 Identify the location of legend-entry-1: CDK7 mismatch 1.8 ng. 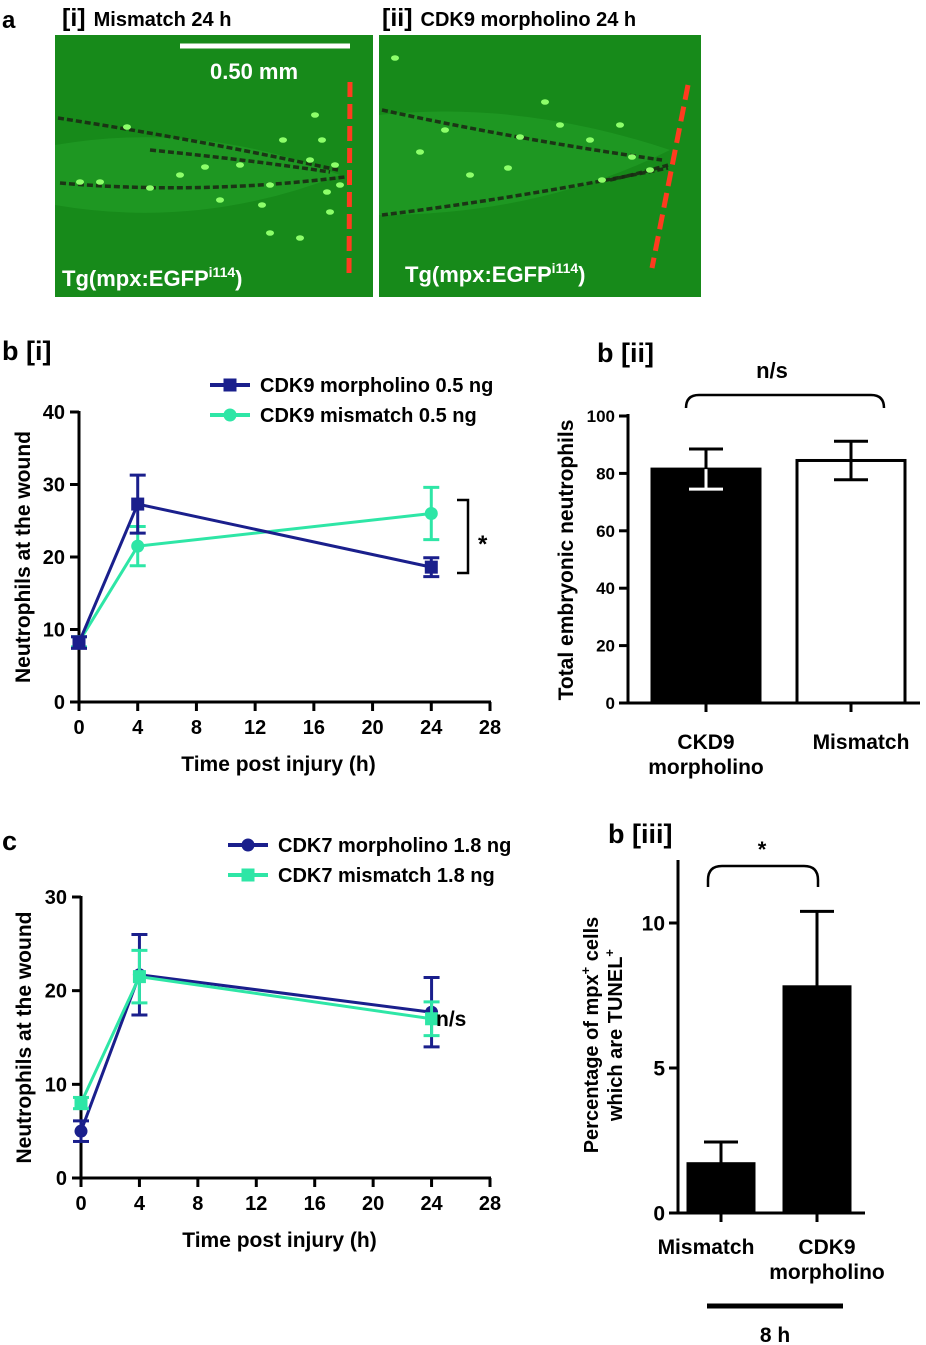
(386, 876).